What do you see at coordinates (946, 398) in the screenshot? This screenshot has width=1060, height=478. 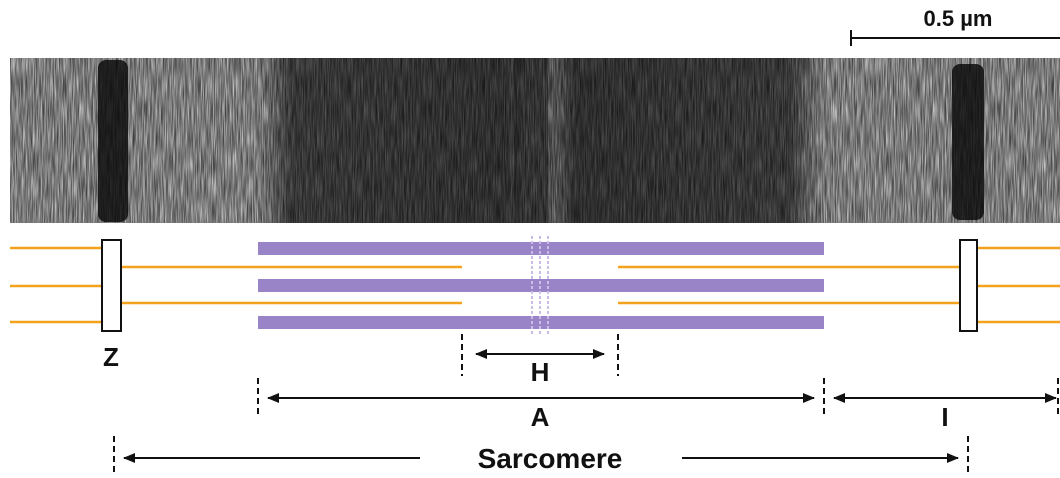 I see `i-band-dimension` at bounding box center [946, 398].